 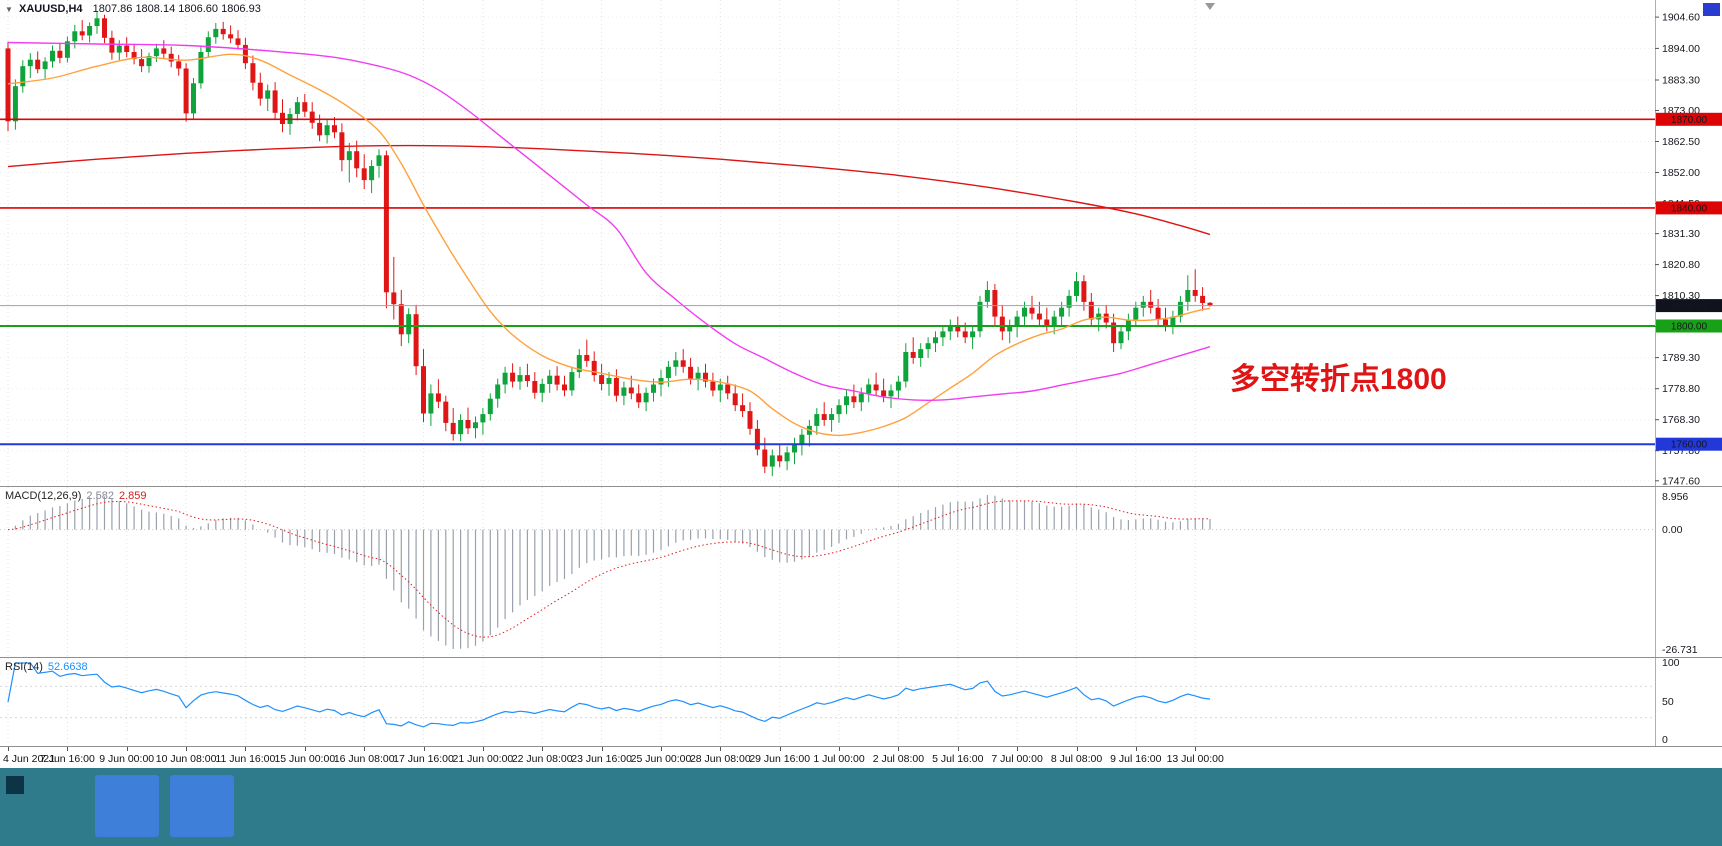 What do you see at coordinates (661, 759) in the screenshot?
I see `time-label: 25 Jun 00:00` at bounding box center [661, 759].